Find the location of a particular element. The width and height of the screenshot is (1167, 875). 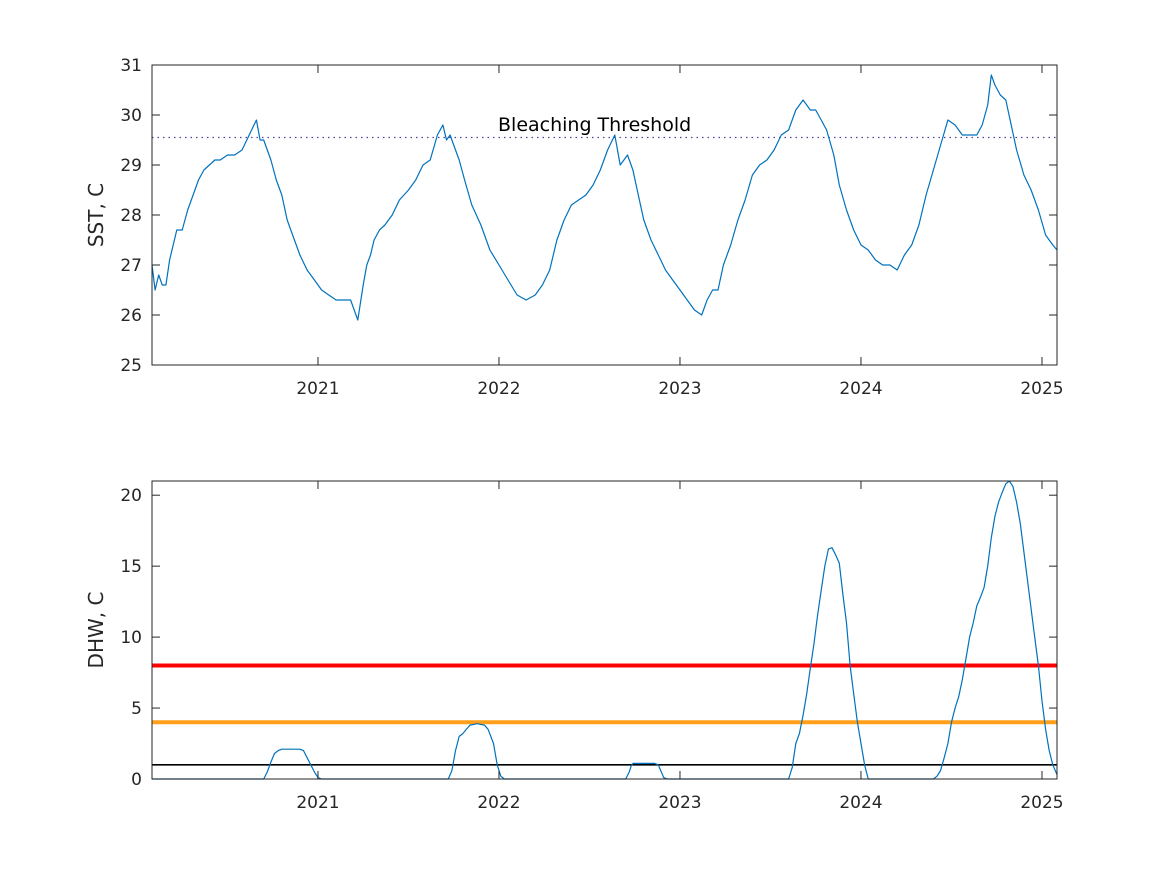

dhw-xtick-label-2021: 2021 is located at coordinates (317, 803).